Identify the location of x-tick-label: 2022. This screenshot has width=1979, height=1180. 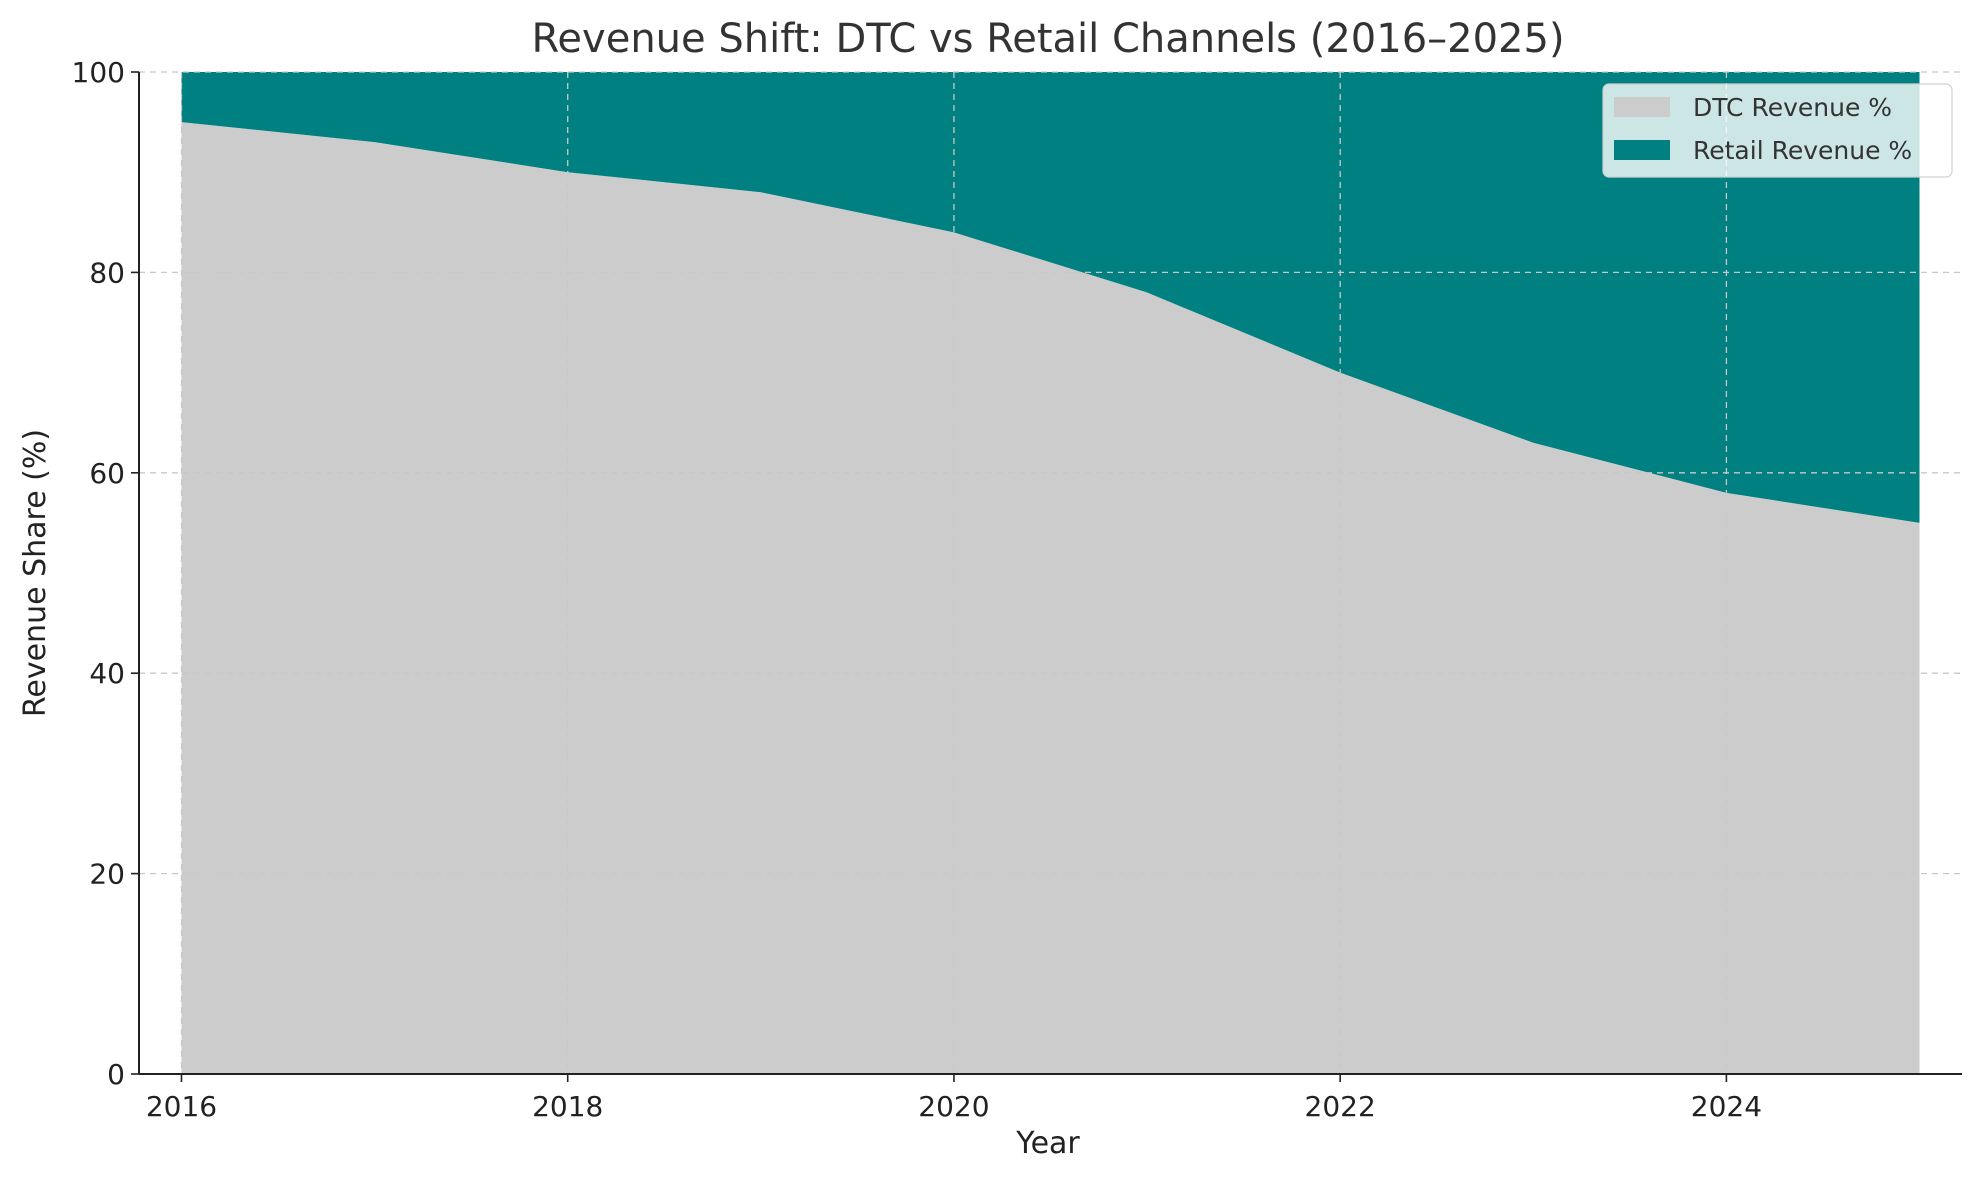
(1340, 1106).